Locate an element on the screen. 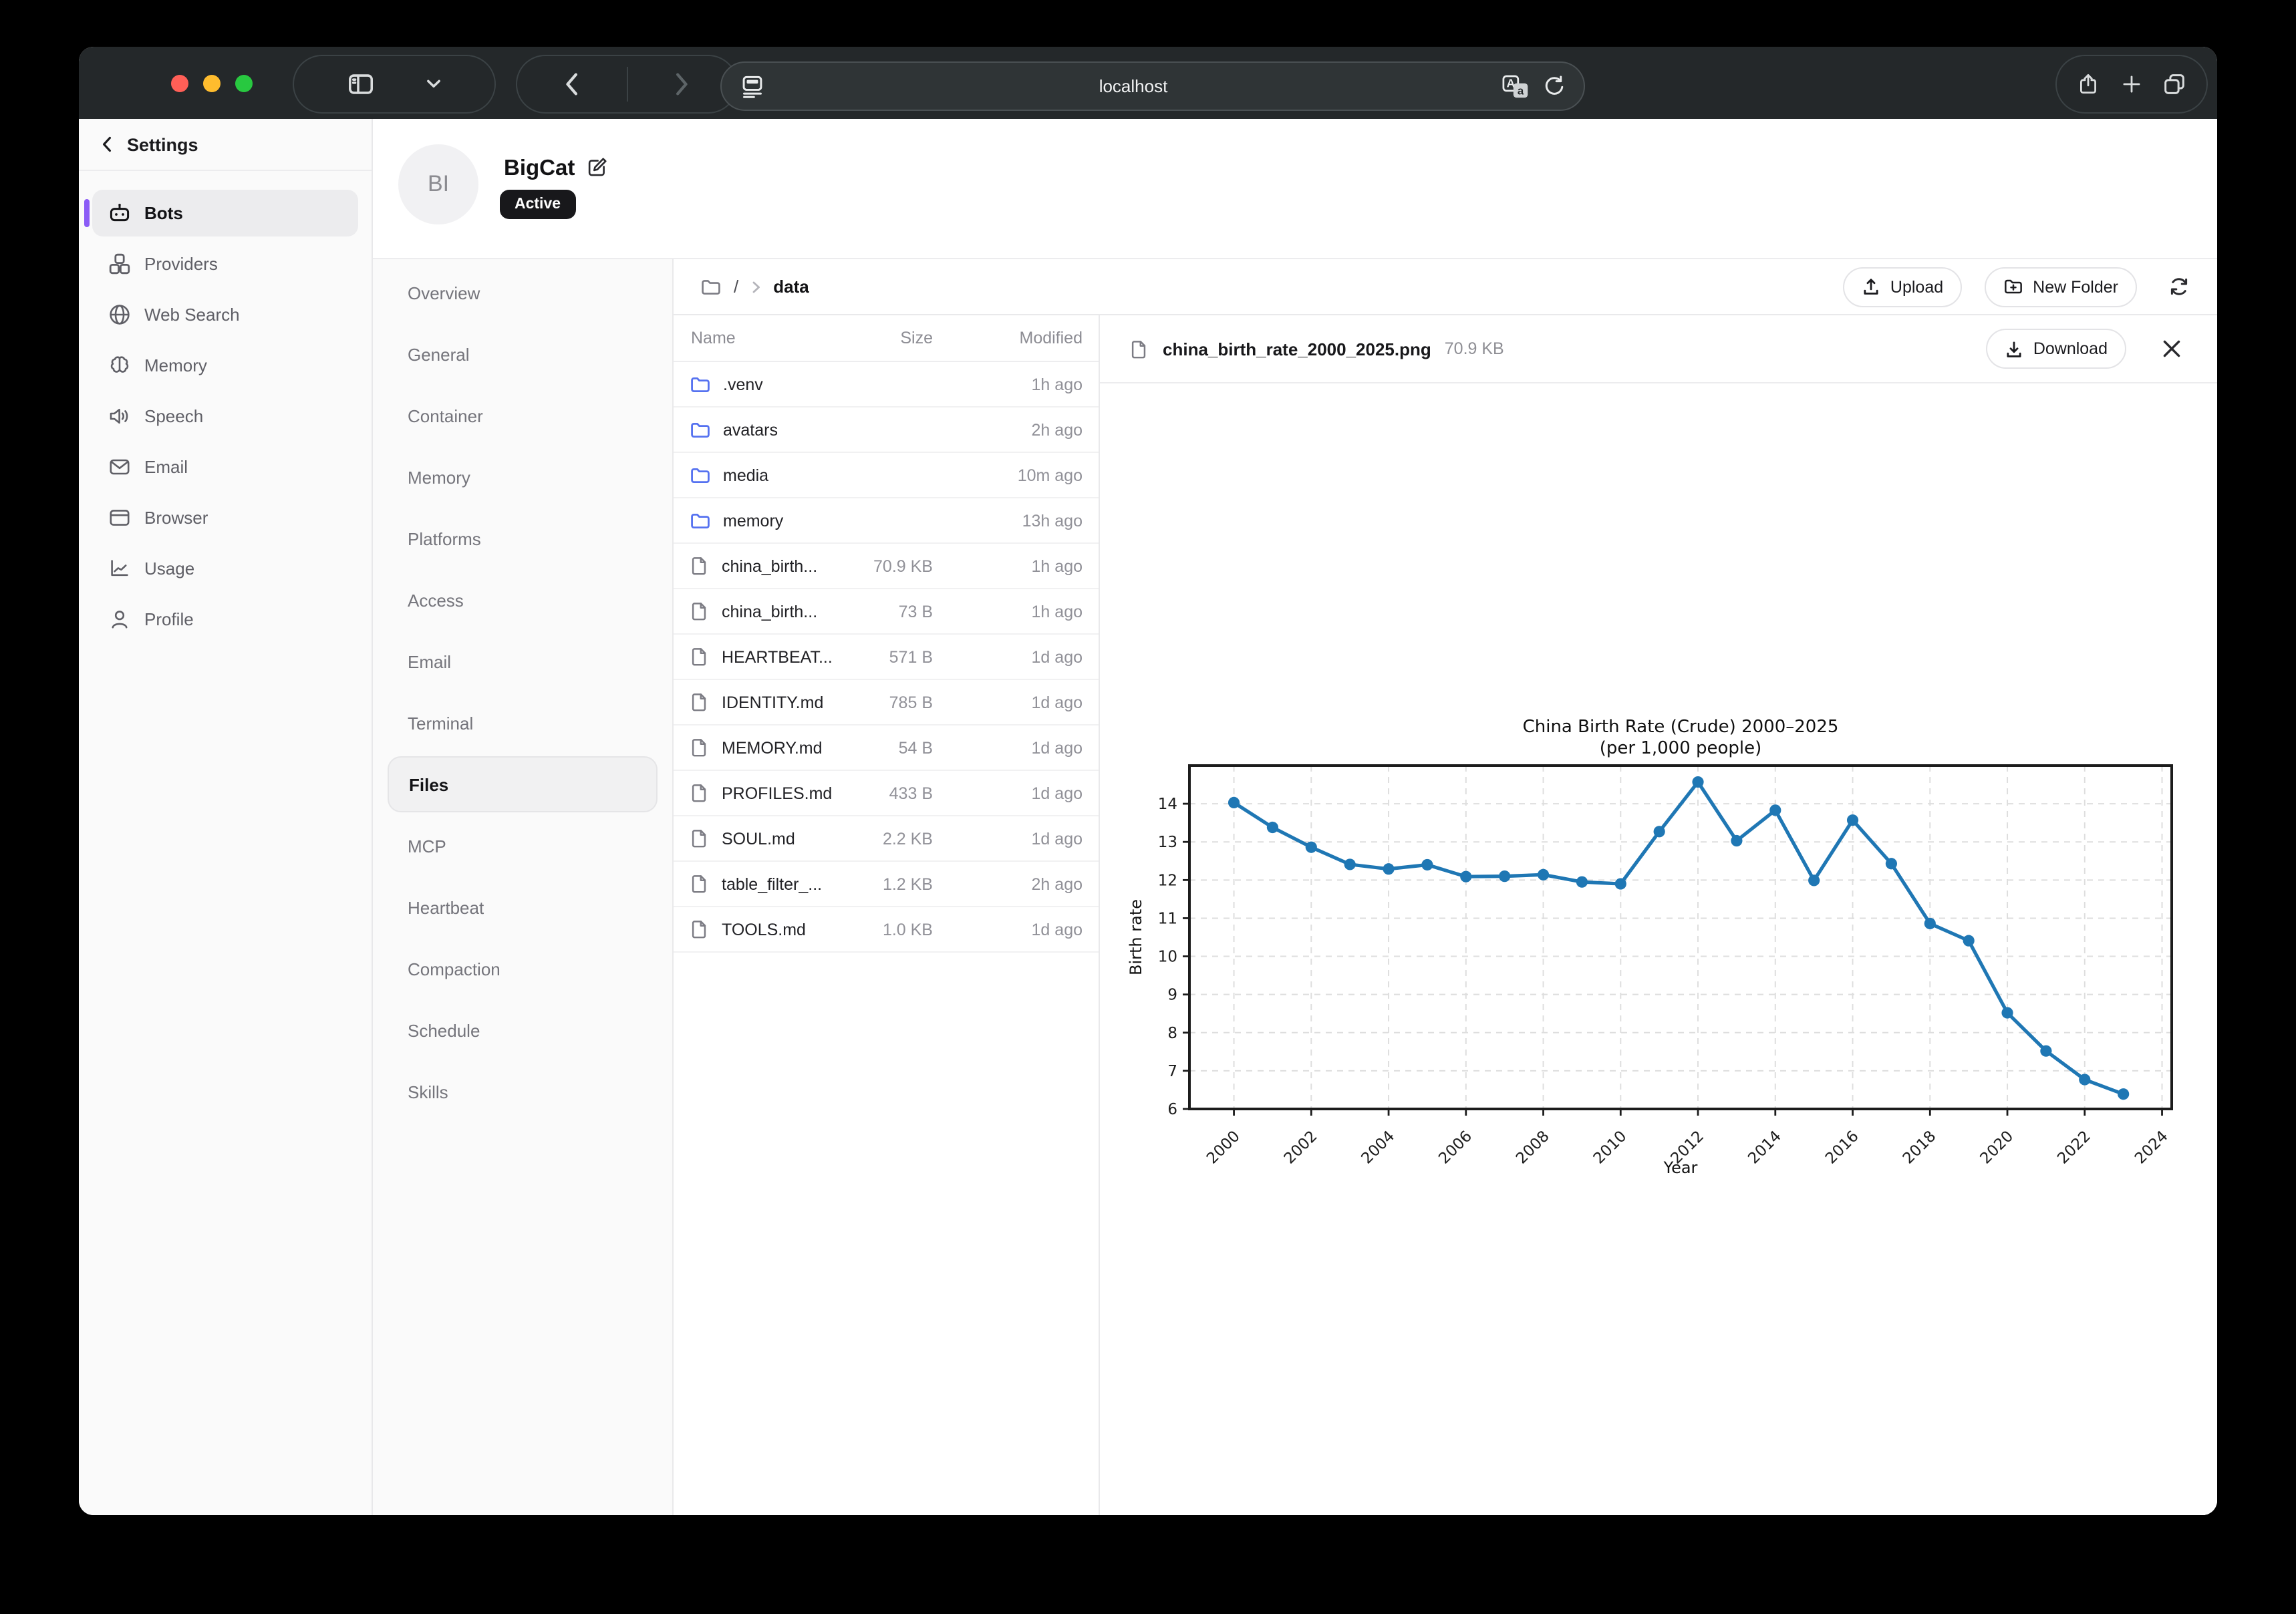 The width and height of the screenshot is (2296, 1614). tab-files: Files is located at coordinates (523, 784).